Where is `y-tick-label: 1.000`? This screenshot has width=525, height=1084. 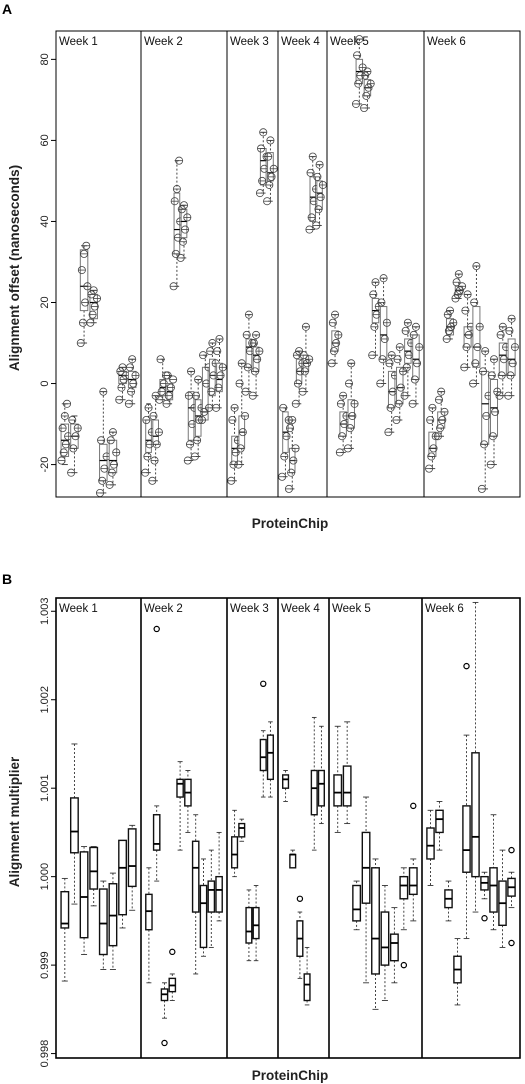 y-tick-label: 1.000 is located at coordinates (45, 877).